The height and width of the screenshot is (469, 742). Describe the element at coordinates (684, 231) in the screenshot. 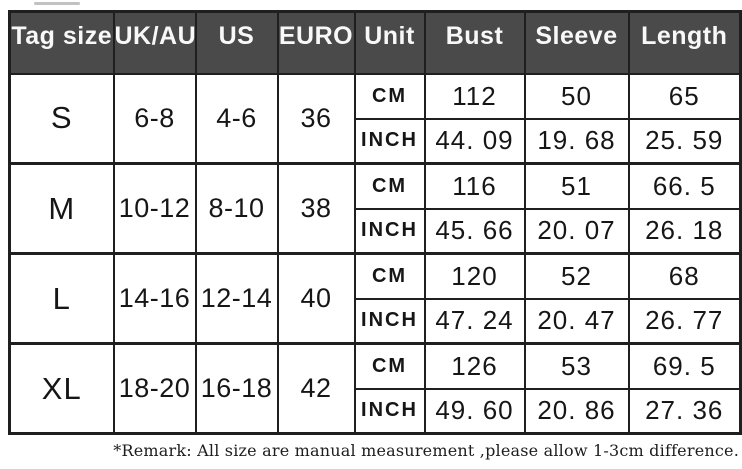

I see `cell-m-inch-length: 26. 18` at that location.